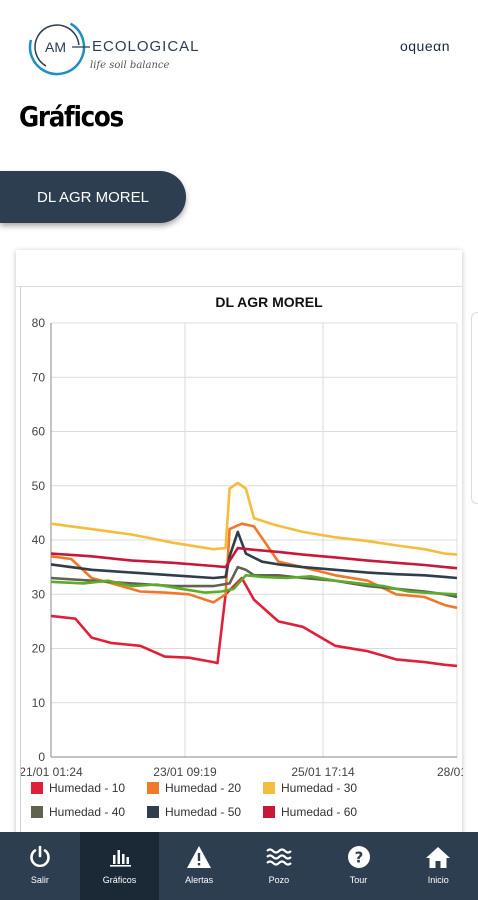  What do you see at coordinates (39, 703) in the screenshot?
I see `y-tick-label: 10` at bounding box center [39, 703].